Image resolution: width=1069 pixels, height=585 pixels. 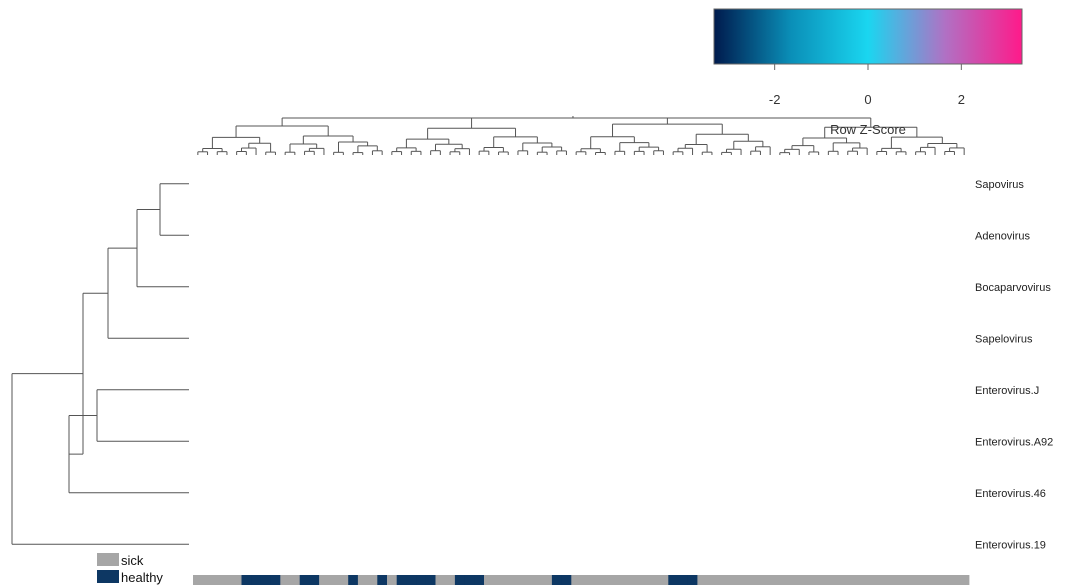 What do you see at coordinates (1007, 391) in the screenshot?
I see `row-label: Enterovirus.J` at bounding box center [1007, 391].